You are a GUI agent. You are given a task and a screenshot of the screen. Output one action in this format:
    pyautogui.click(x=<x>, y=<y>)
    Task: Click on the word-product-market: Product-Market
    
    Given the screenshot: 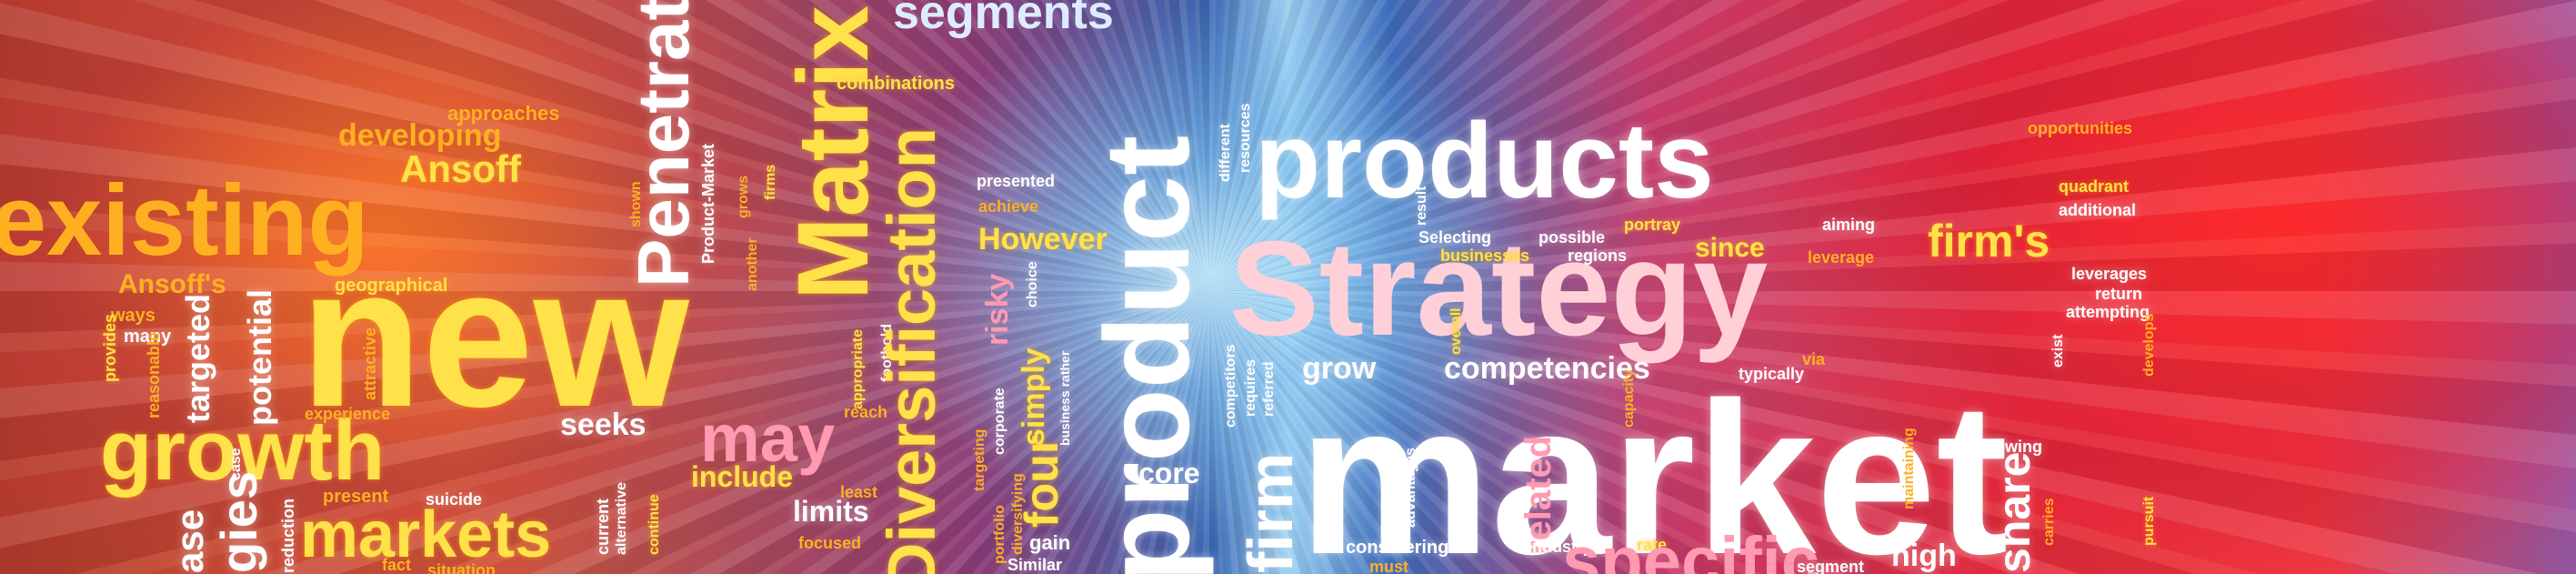 What is the action you would take?
    pyautogui.click(x=708, y=203)
    